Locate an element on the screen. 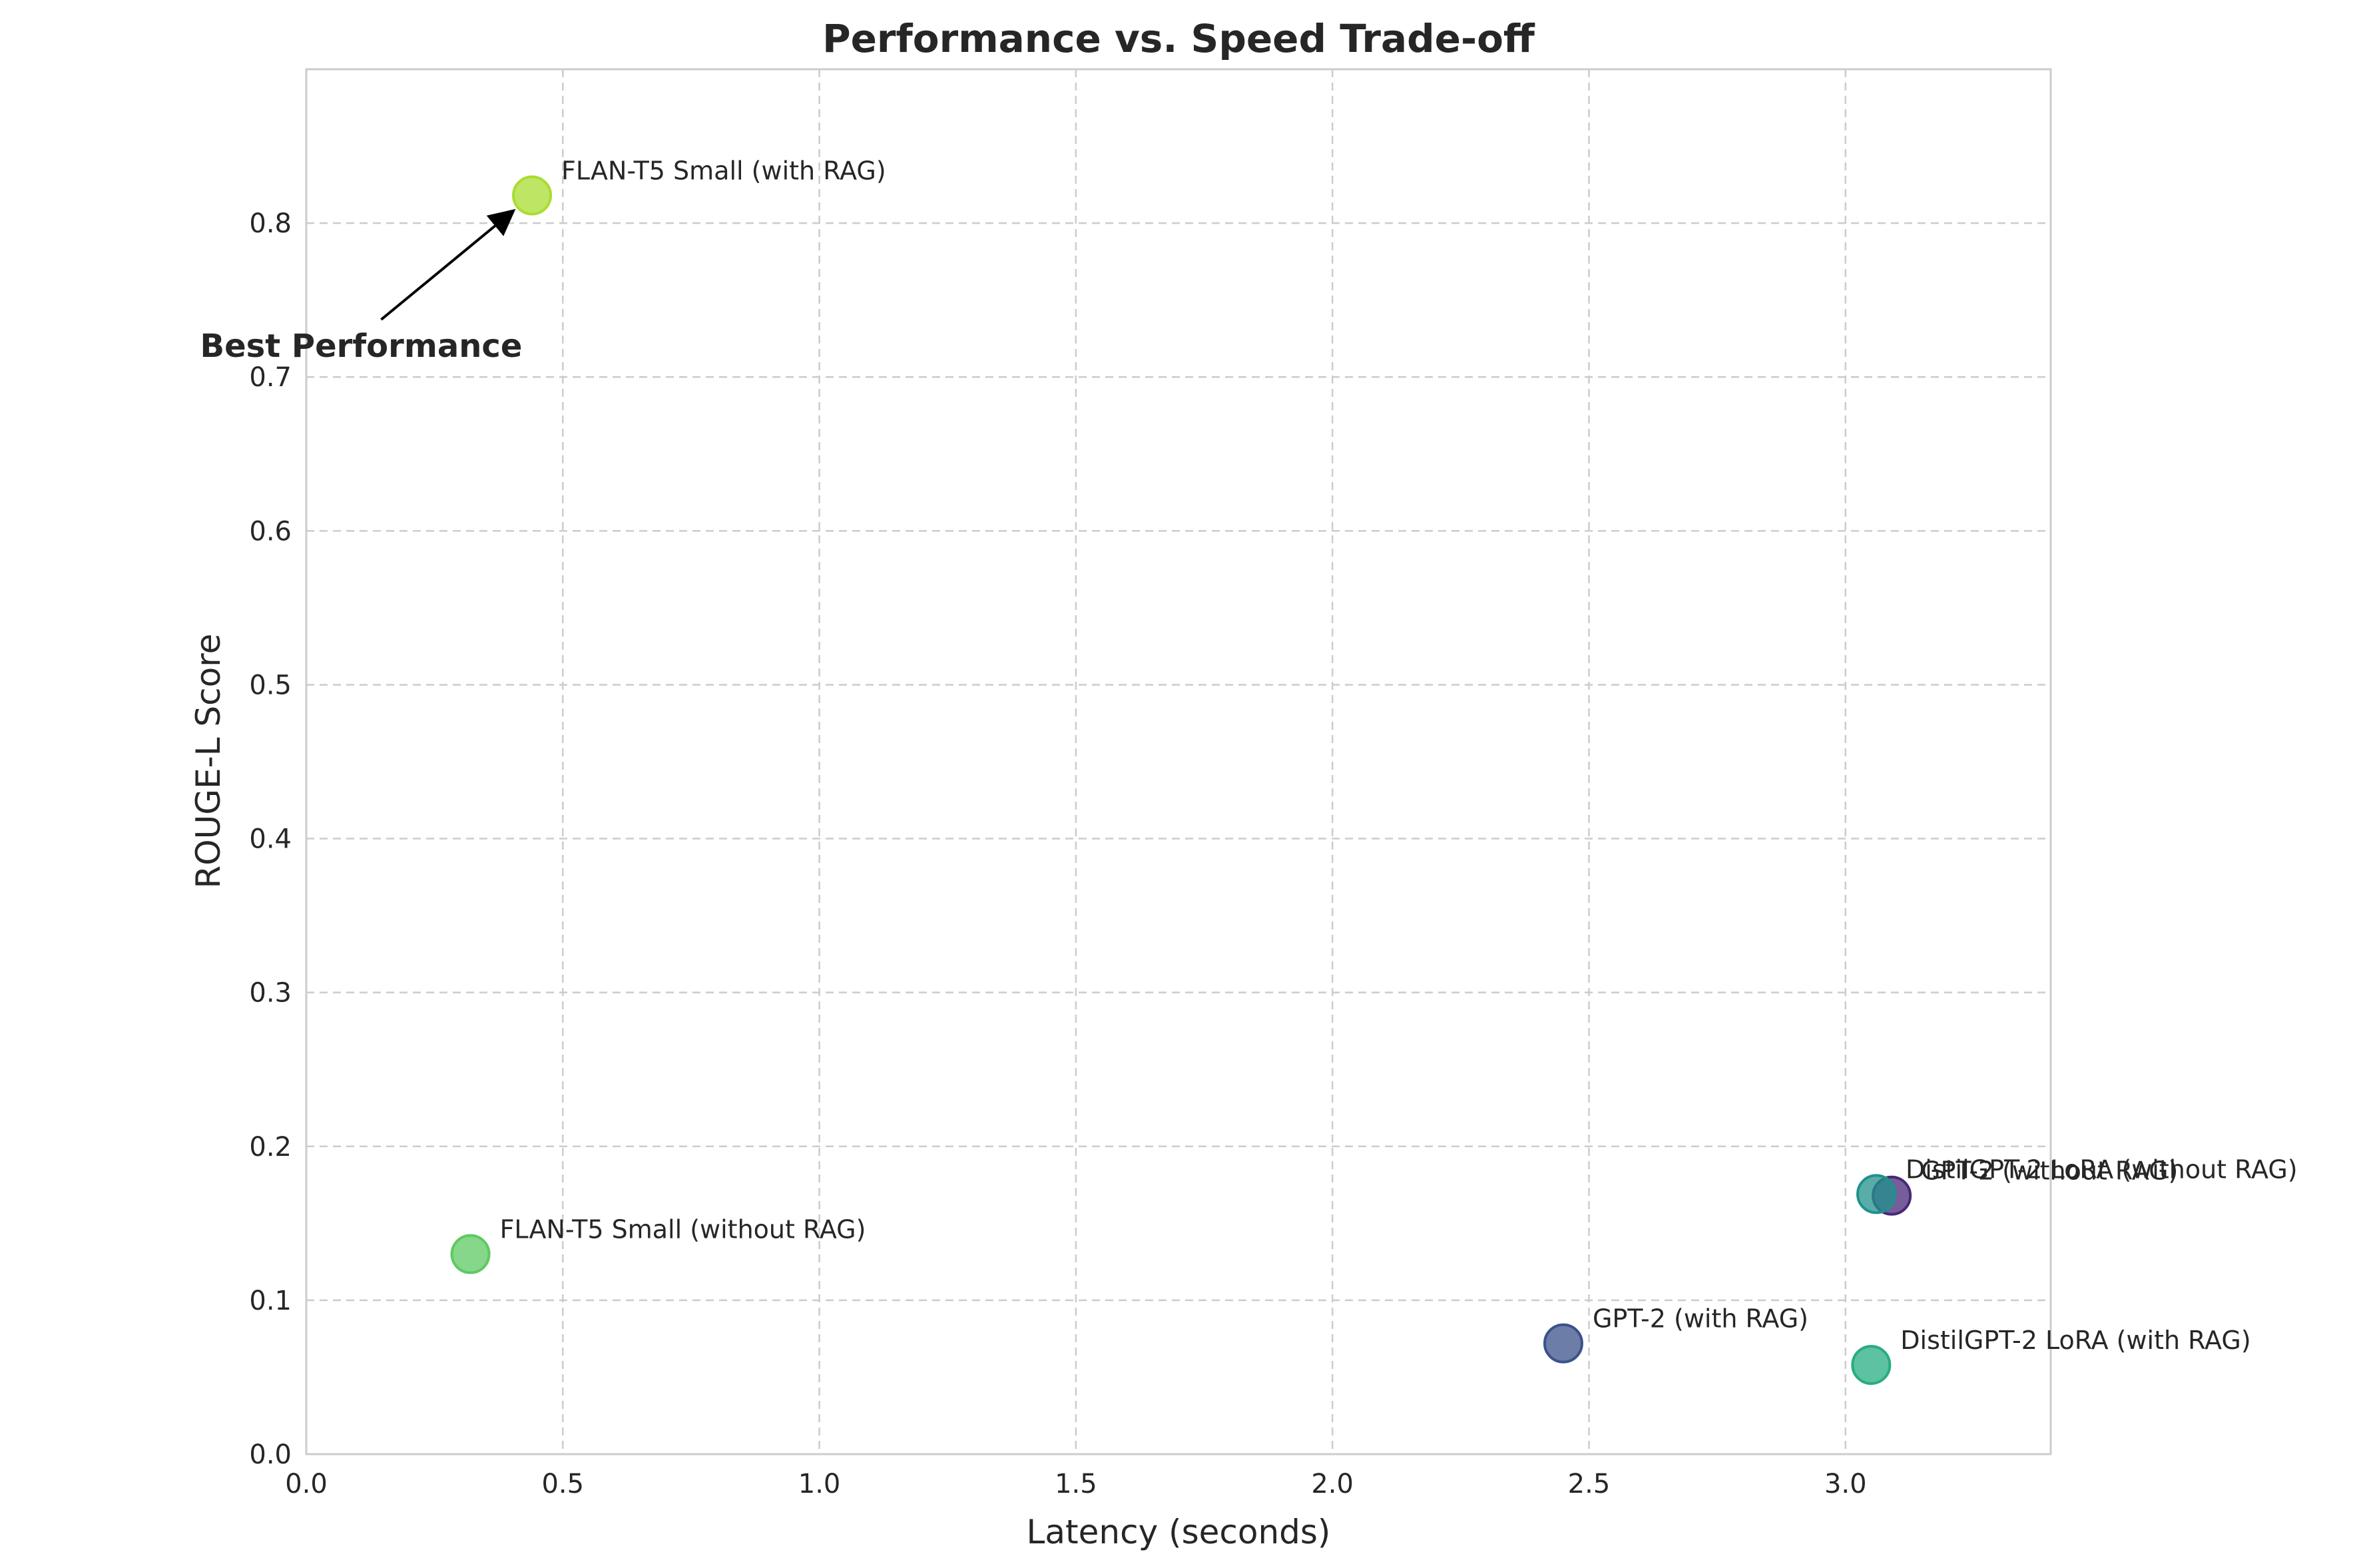 The image size is (2357, 1568). point-label: GPT-2 (without RAG) is located at coordinates (2049, 1171).